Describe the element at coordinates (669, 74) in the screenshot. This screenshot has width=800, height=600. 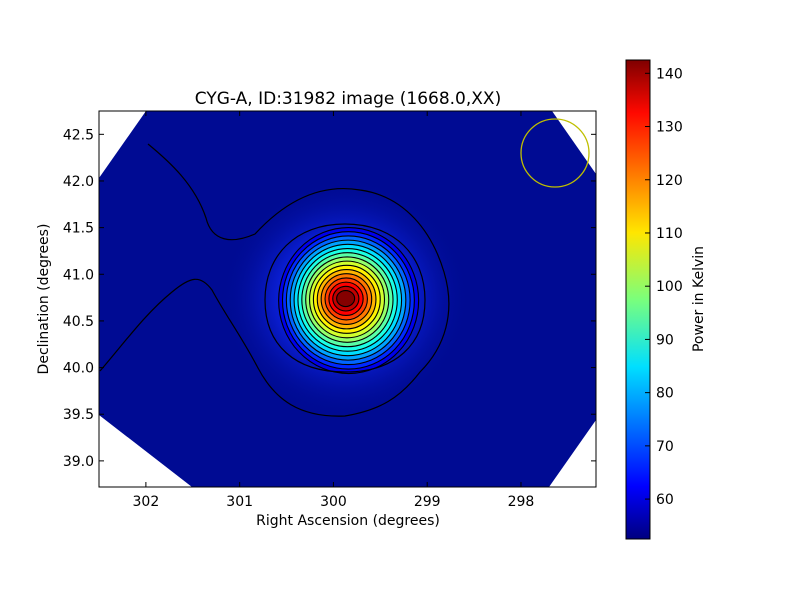
I see `colorbar-tick-label: 140` at that location.